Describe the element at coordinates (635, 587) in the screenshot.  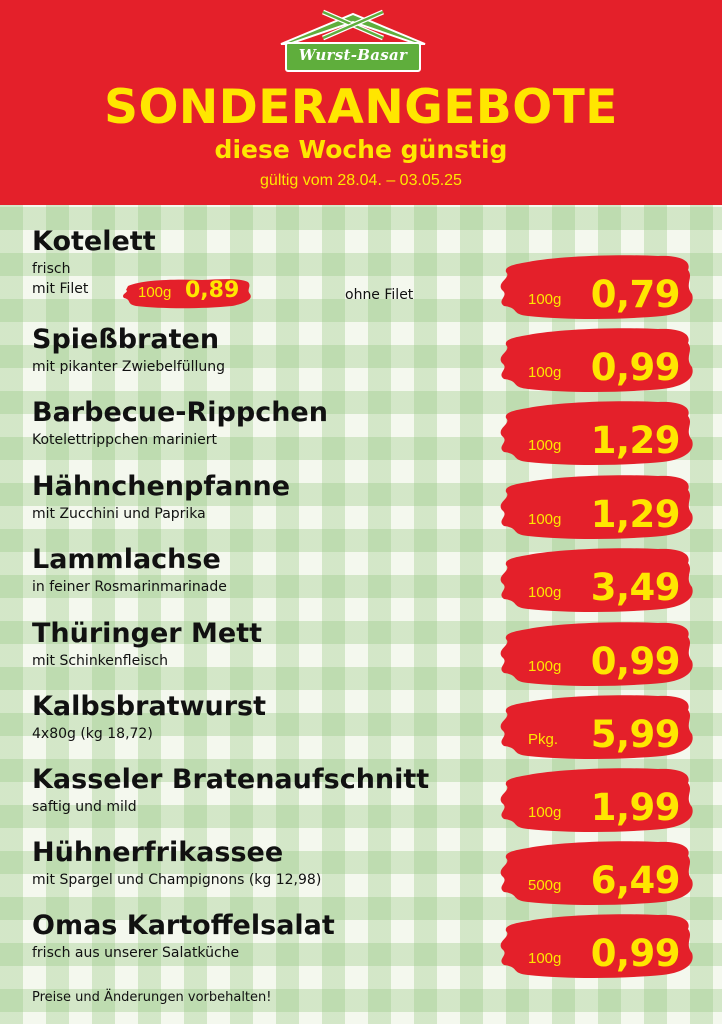
I see `price-value: 3,49` at that location.